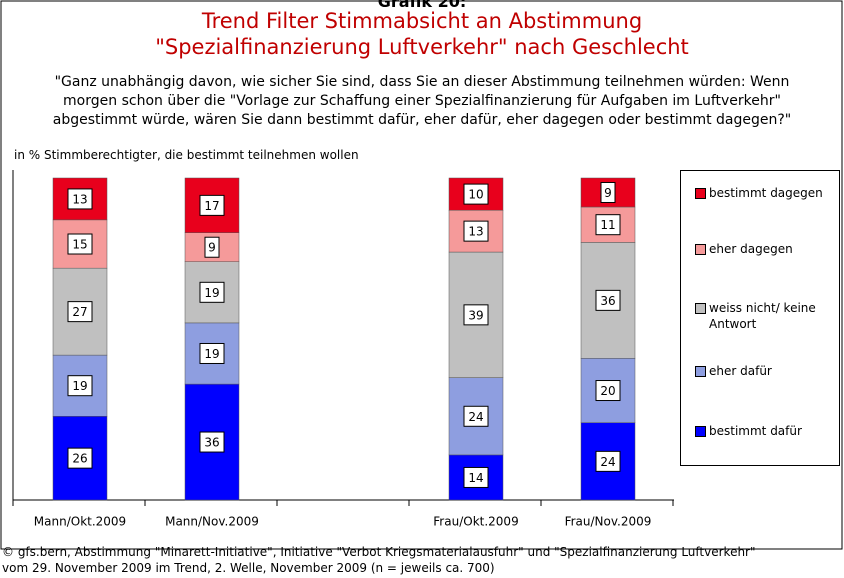 This screenshot has height=578, width=844. I want to click on value-label: 39, so click(475, 315).